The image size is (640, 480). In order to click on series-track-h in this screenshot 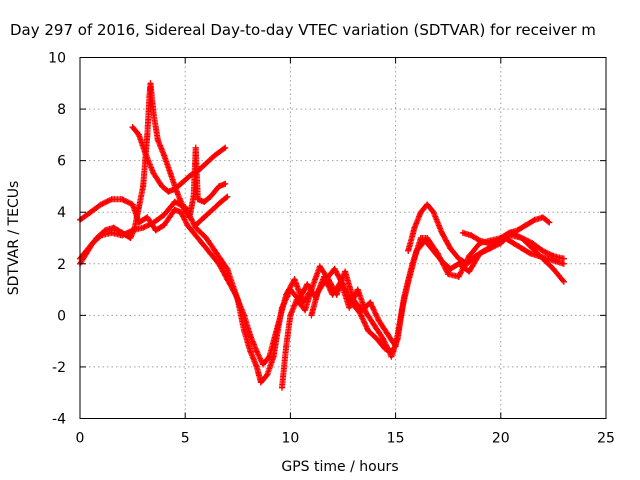, I will do `click(479, 234)`.